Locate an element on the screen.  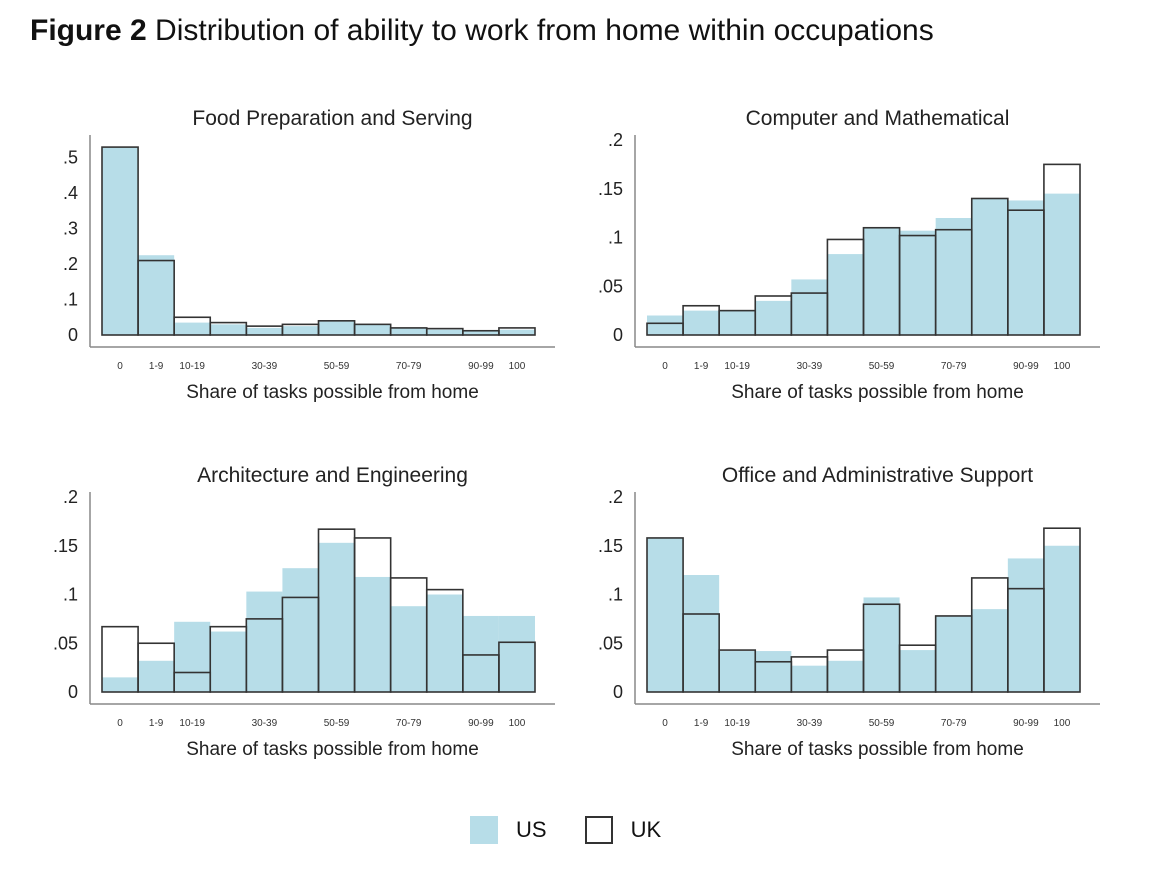
legend: US UK is located at coordinates (584, 830).